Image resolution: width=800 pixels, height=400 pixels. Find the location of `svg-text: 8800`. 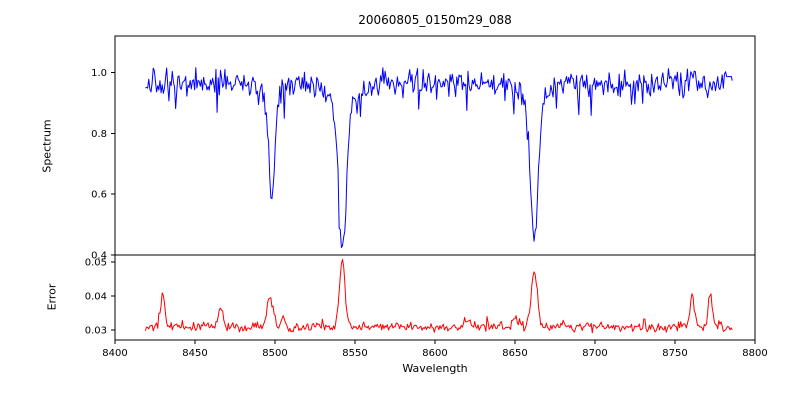

svg-text: 8800 is located at coordinates (754, 353).